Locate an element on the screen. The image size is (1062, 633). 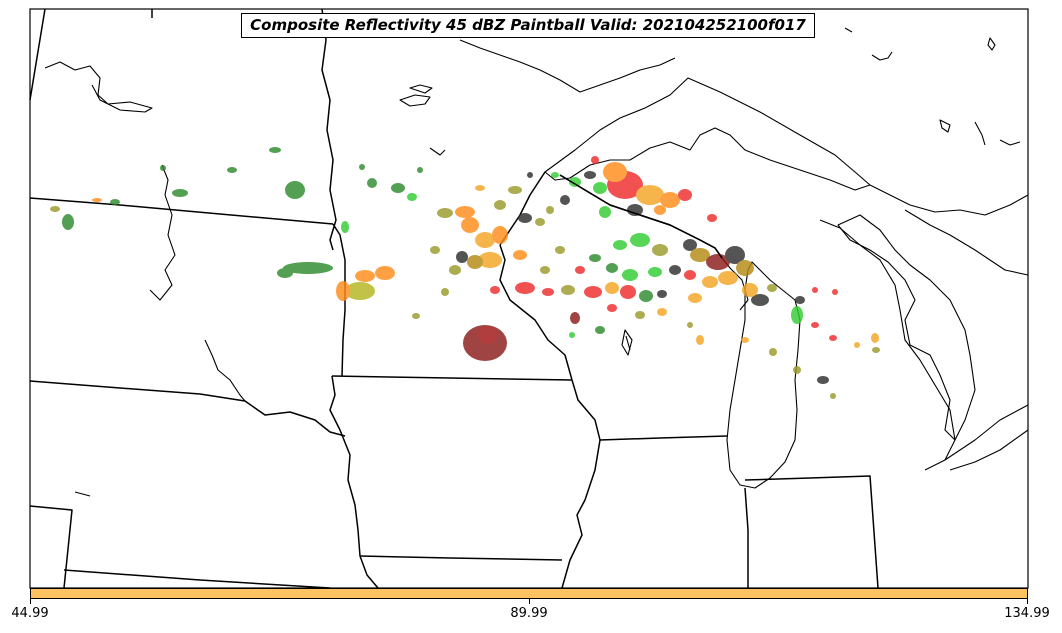
colorbar-tick-left is located at coordinates (30, 601).